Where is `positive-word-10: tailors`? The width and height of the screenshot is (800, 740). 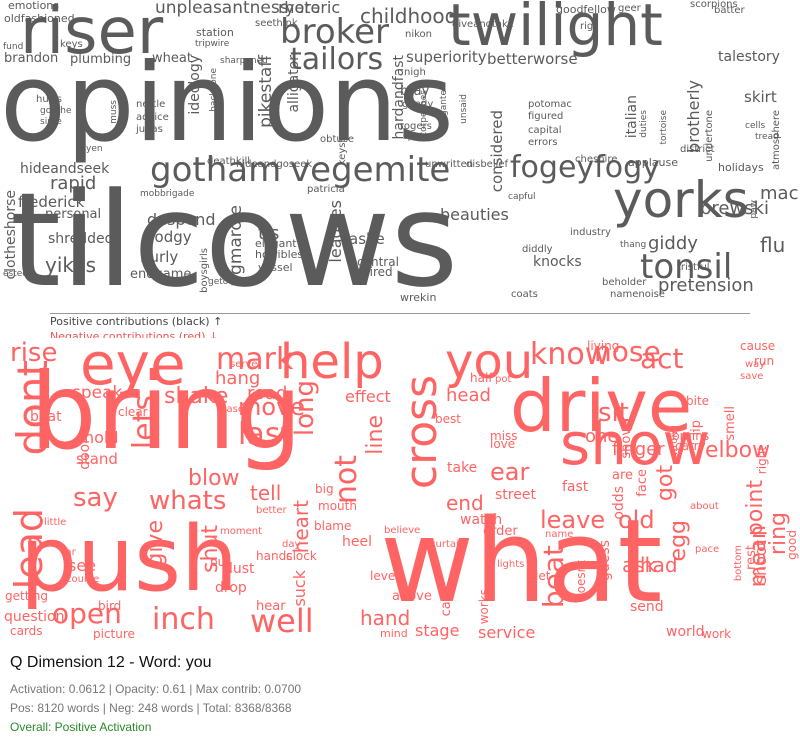
positive-word-10: tailors is located at coordinates (337, 59).